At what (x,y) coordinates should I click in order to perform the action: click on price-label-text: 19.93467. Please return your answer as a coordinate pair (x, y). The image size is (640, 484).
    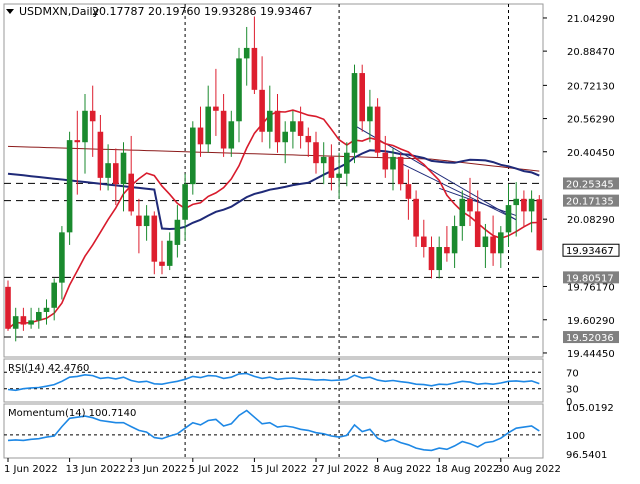
    Looking at the image, I should click on (590, 251).